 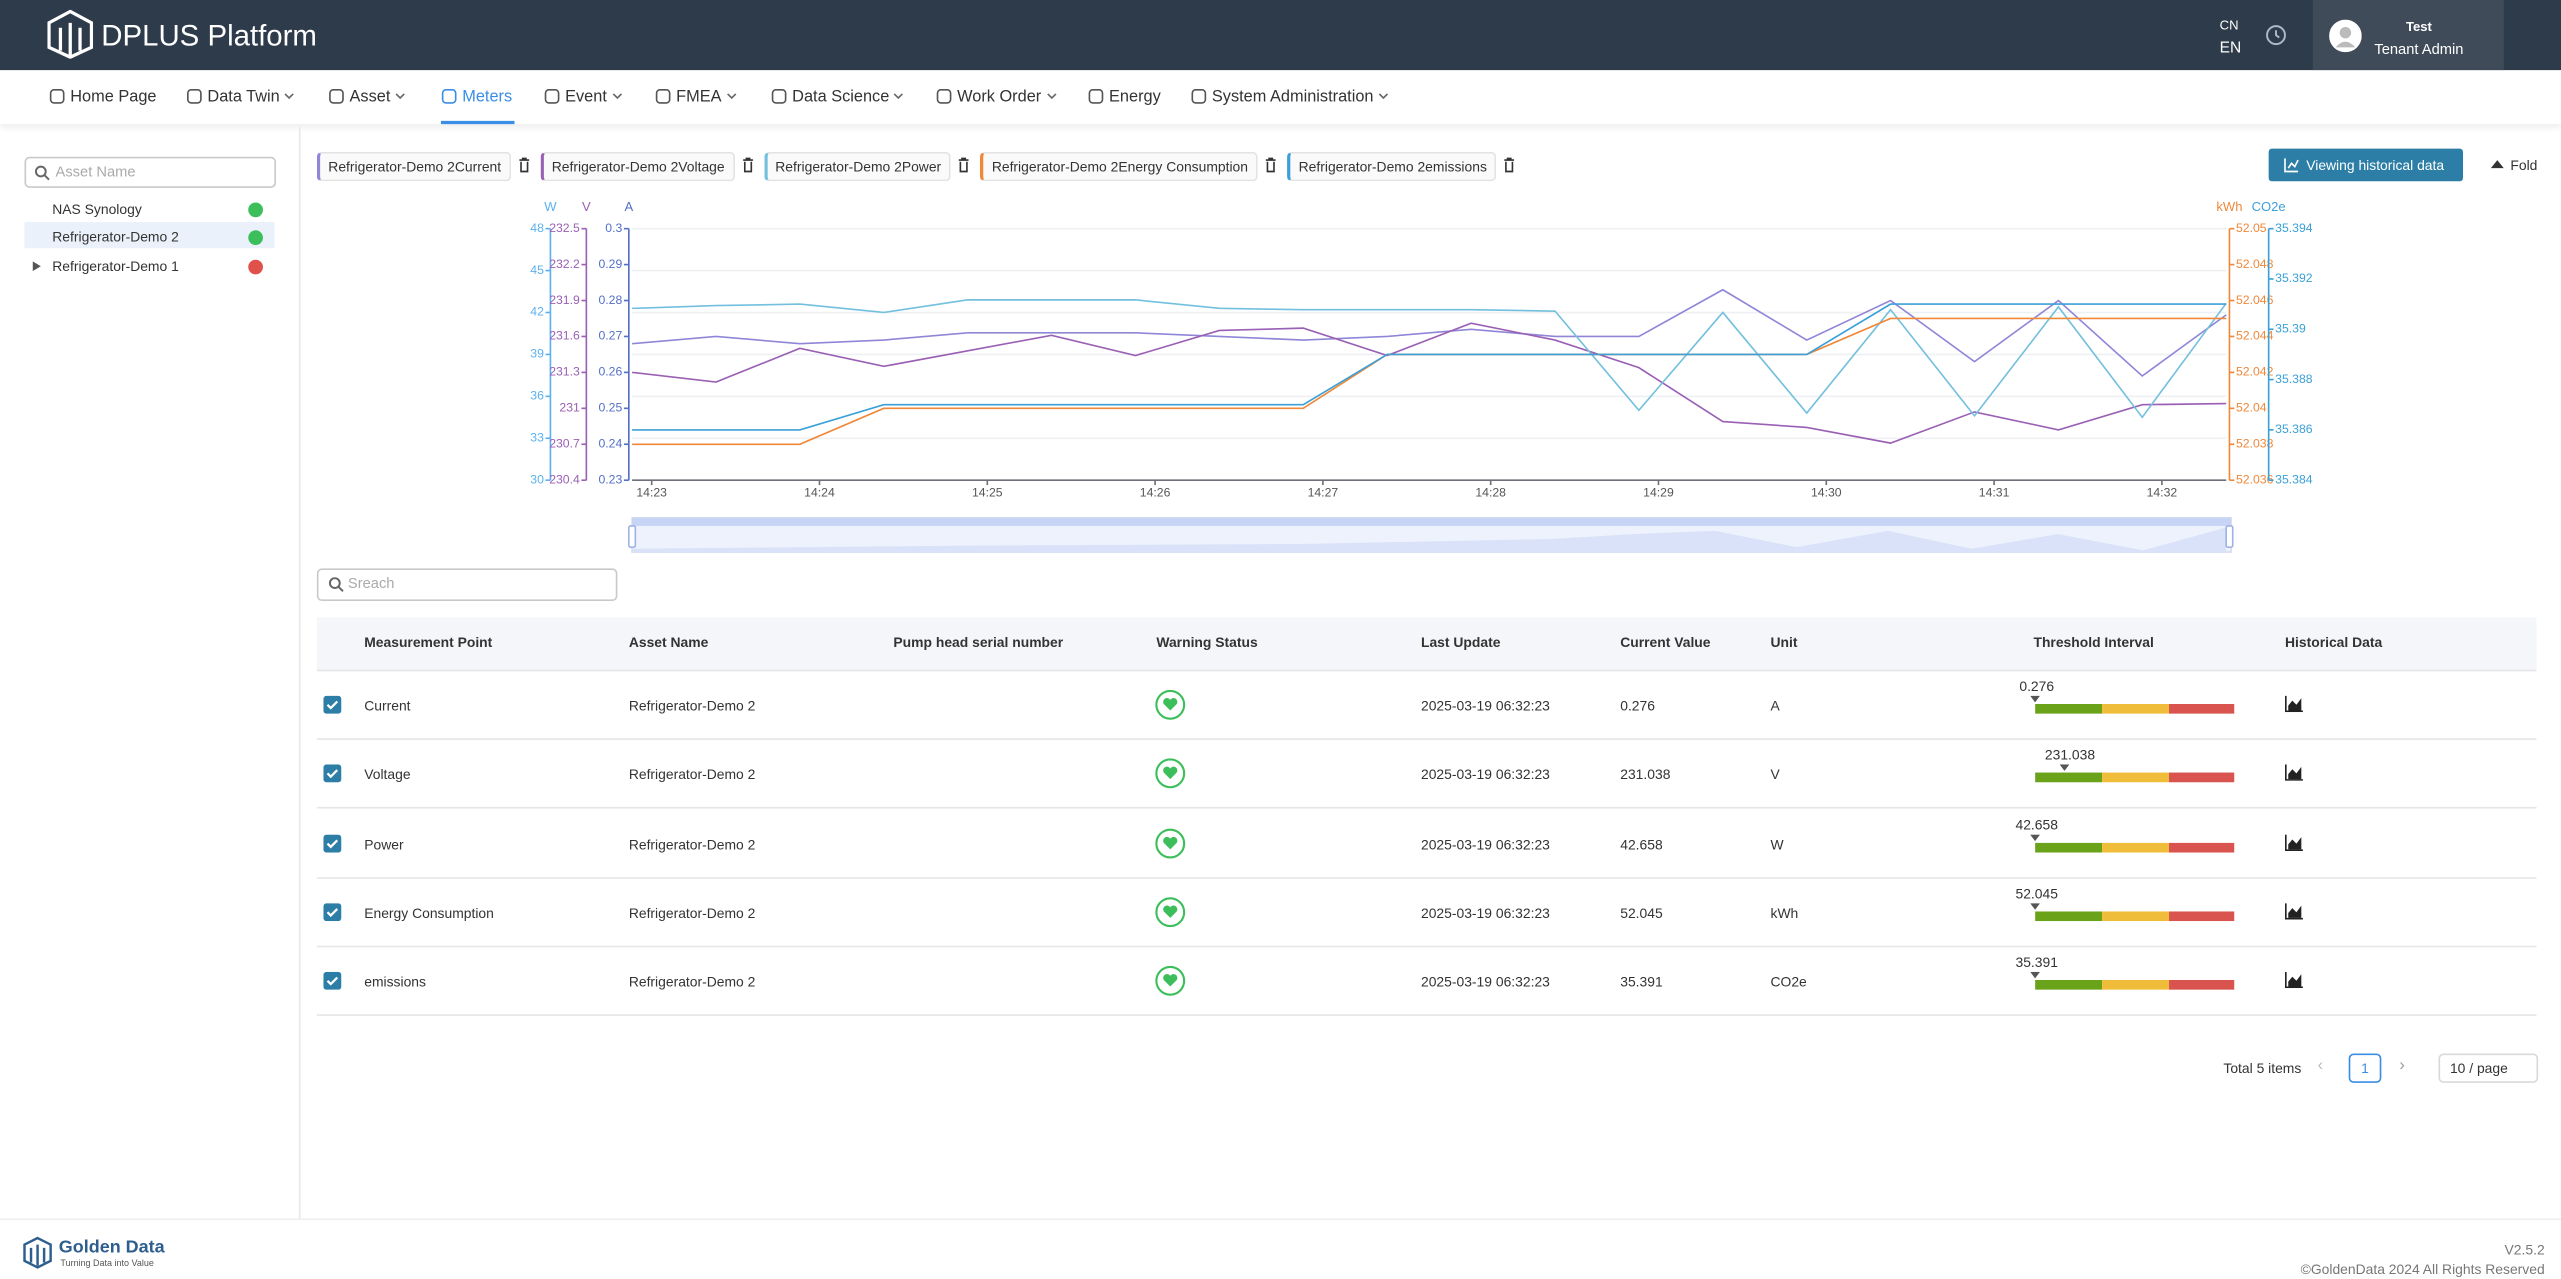 I want to click on nav-item: Meters, so click(x=487, y=97).